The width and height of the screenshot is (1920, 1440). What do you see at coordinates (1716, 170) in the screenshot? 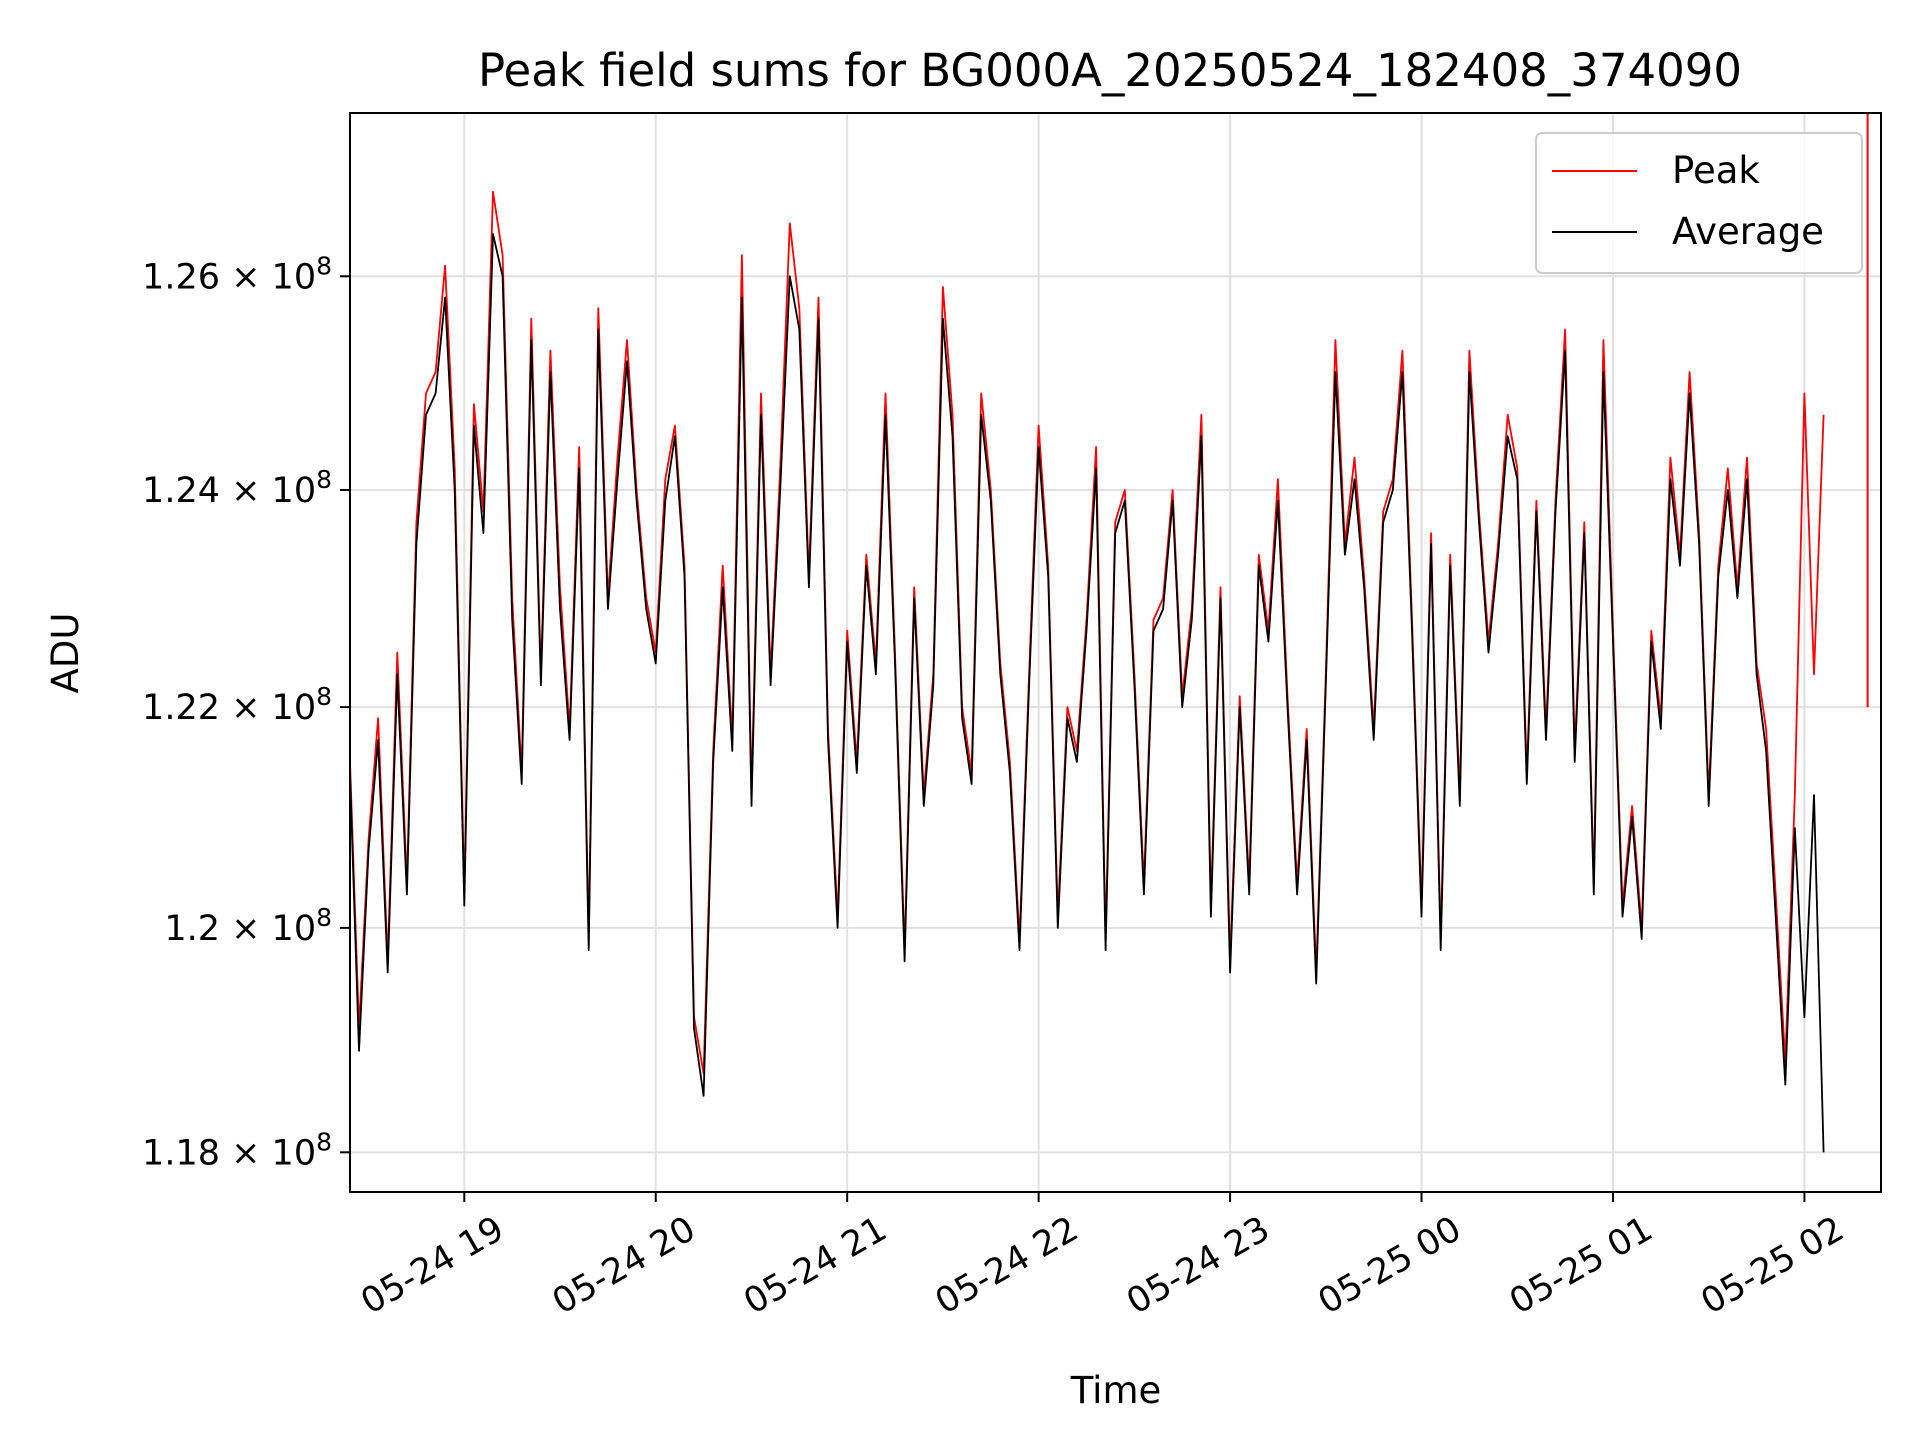
I see `legend-label-peak: Peak` at bounding box center [1716, 170].